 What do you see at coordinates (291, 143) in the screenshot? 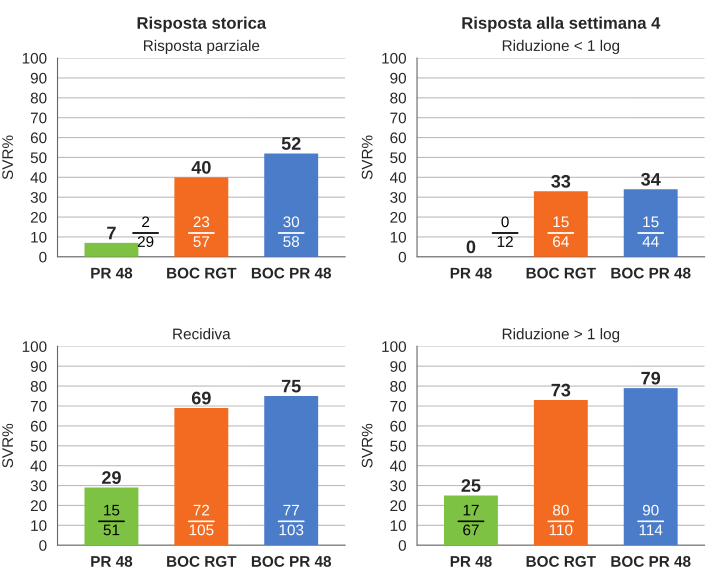
I see `data-label: 52` at bounding box center [291, 143].